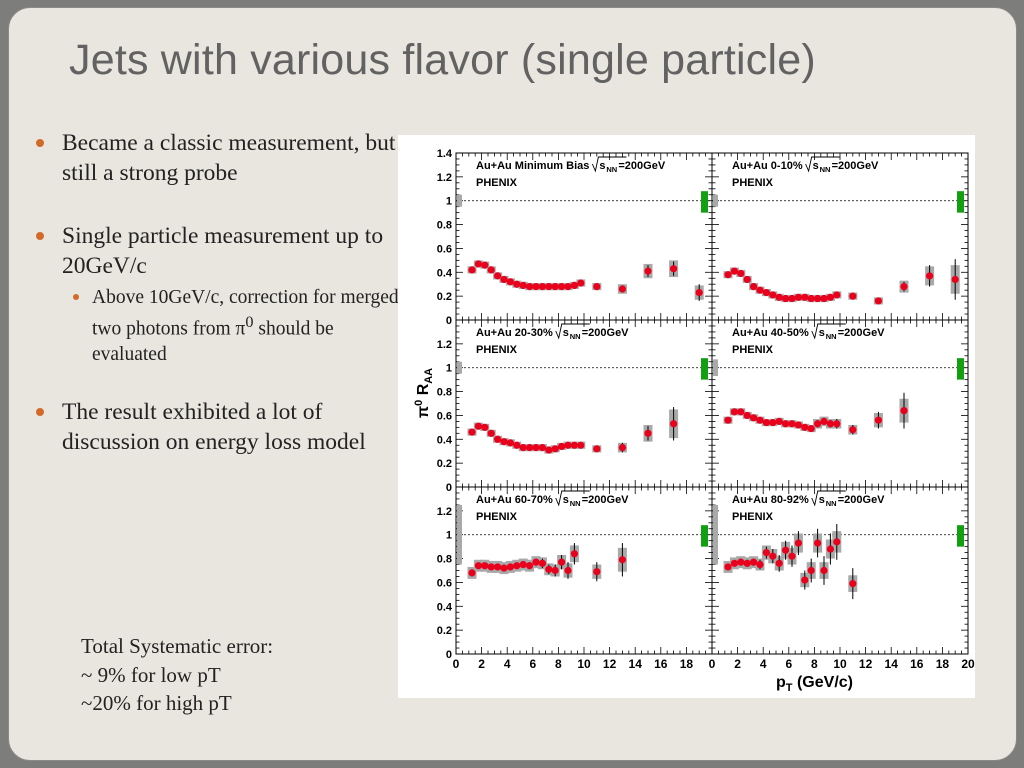 The width and height of the screenshot is (1024, 768). Describe the element at coordinates (424, 393) in the screenshot. I see `y-axis-label: π0 RAA` at that location.